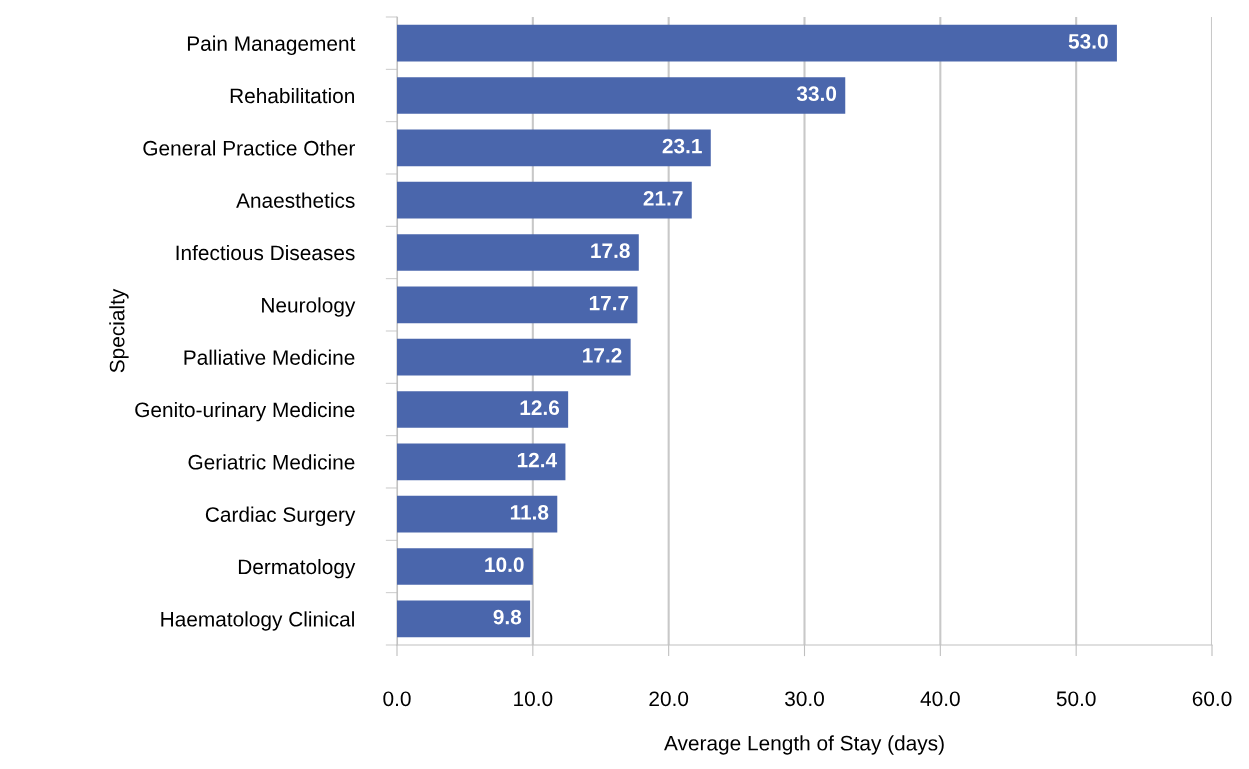 This screenshot has height=769, width=1249. What do you see at coordinates (245, 411) in the screenshot?
I see `y-tick-label: Genito-urinary Medicine` at bounding box center [245, 411].